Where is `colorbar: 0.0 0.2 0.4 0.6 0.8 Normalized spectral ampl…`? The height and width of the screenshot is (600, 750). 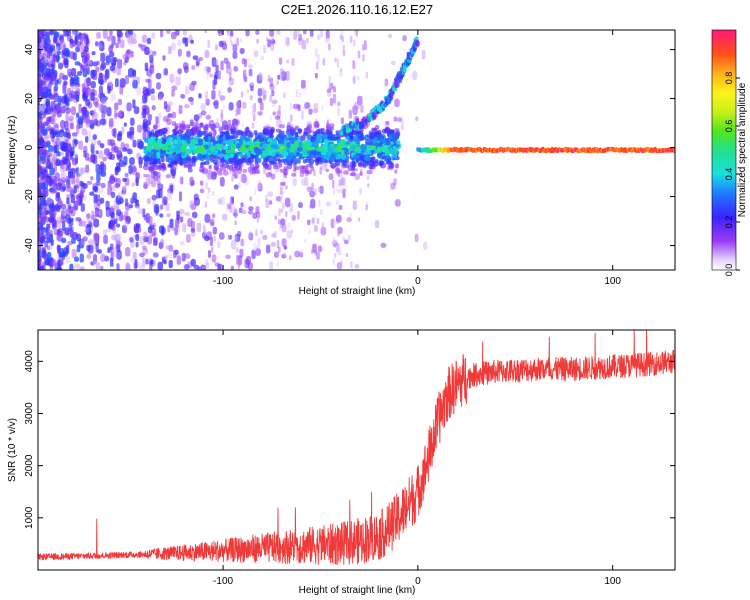 colorbar: 0.0 0.2 0.4 0.6 0.8 Normalized spectral ampl… is located at coordinates (729, 152).